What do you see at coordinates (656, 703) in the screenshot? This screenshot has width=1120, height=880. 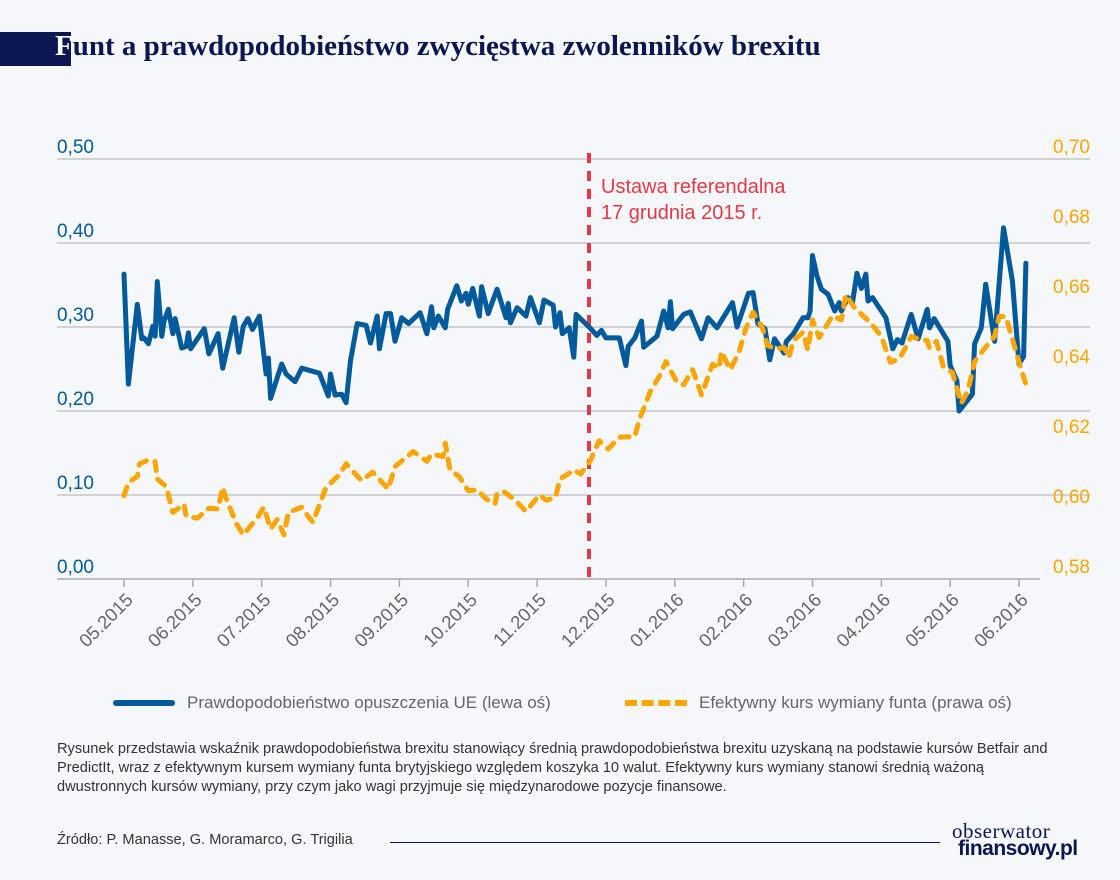 I see `legend-swatch-orange` at bounding box center [656, 703].